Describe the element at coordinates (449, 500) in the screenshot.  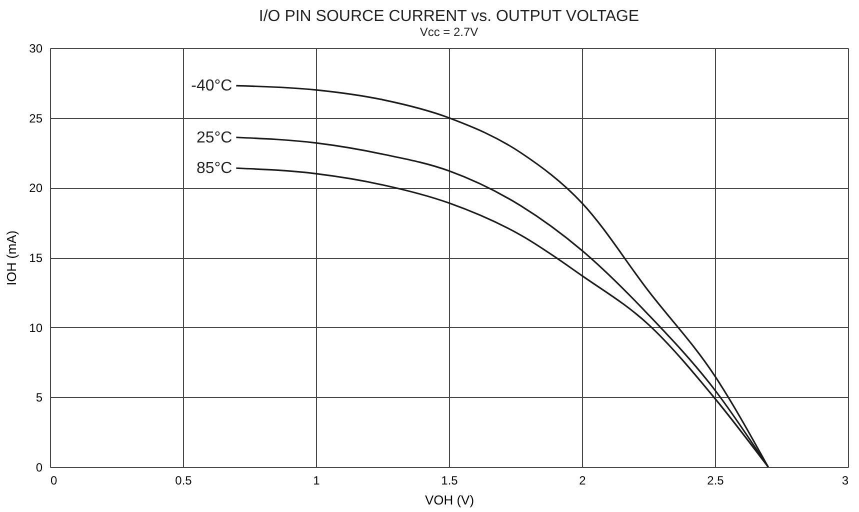
I see `x-axis-title: VOH (V)` at that location.